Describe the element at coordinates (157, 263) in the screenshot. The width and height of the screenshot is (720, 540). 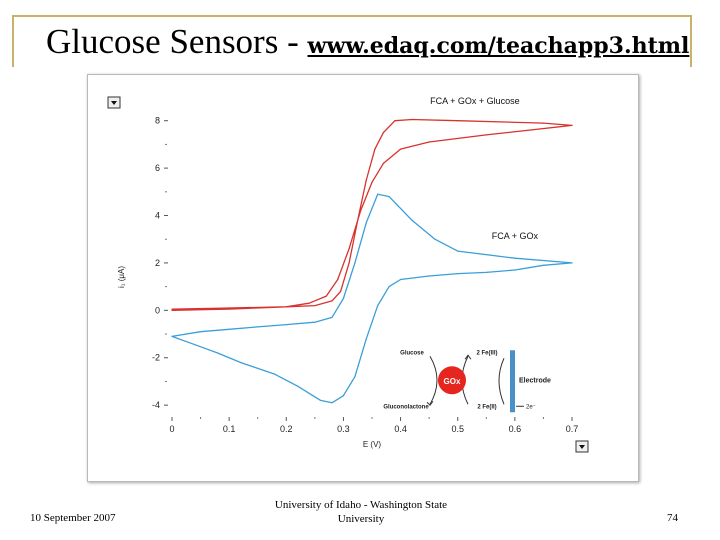
I see `y-tick-label: 2` at that location.